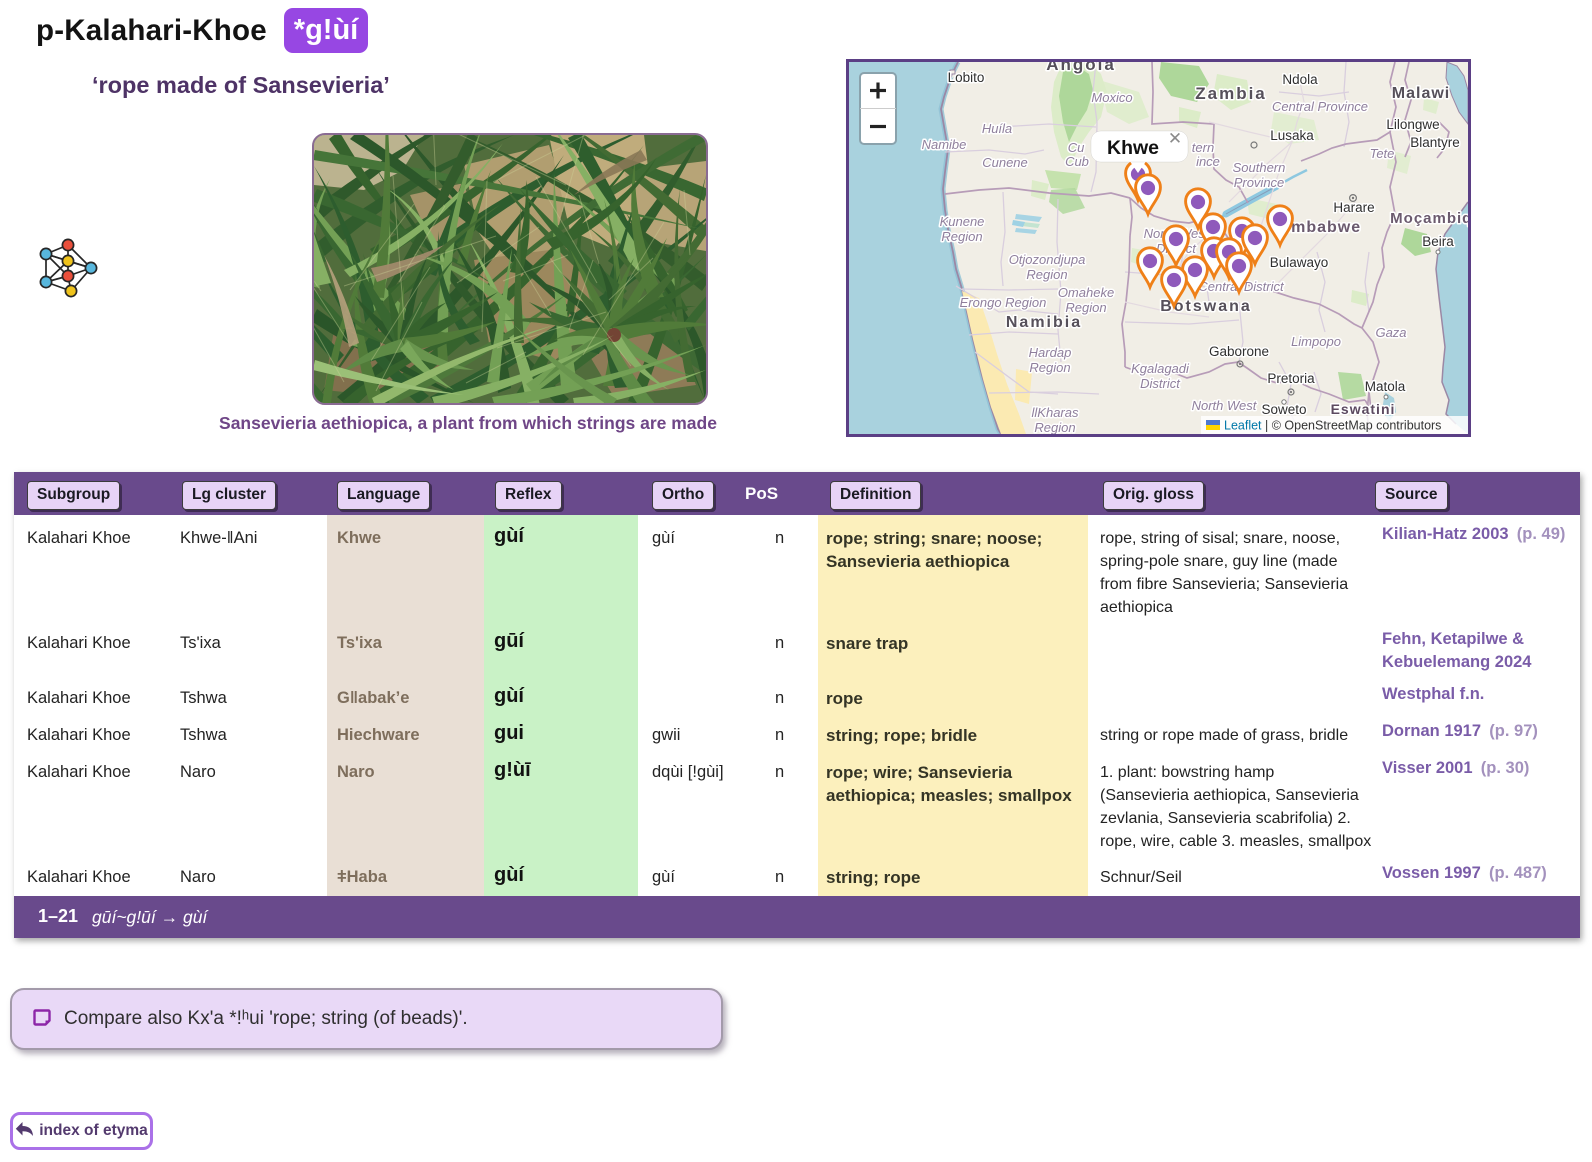 This screenshot has width=1592, height=1162. Describe the element at coordinates (1203, 147) in the screenshot. I see `svg-text: tern` at that location.